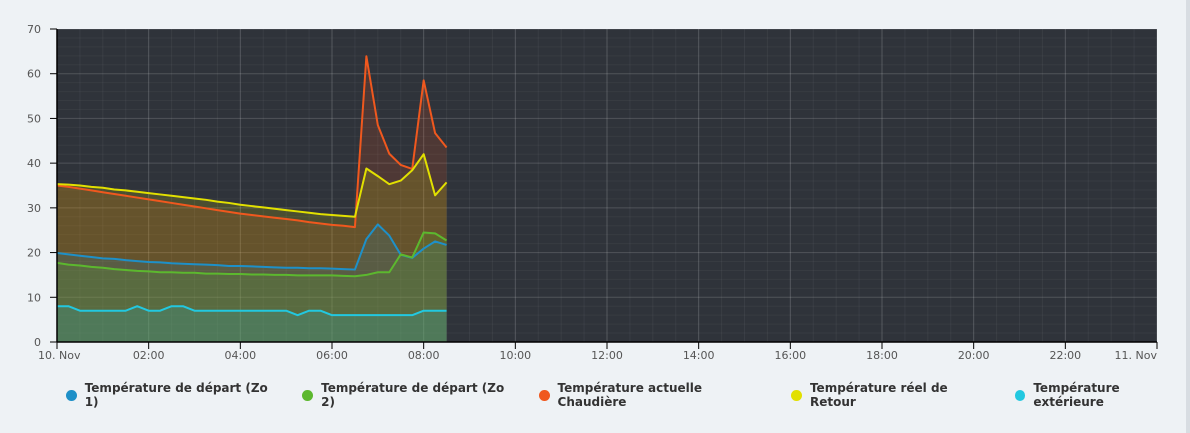  Describe the element at coordinates (878, 395) in the screenshot. I see `legend-label: Température réel de Retour` at that location.